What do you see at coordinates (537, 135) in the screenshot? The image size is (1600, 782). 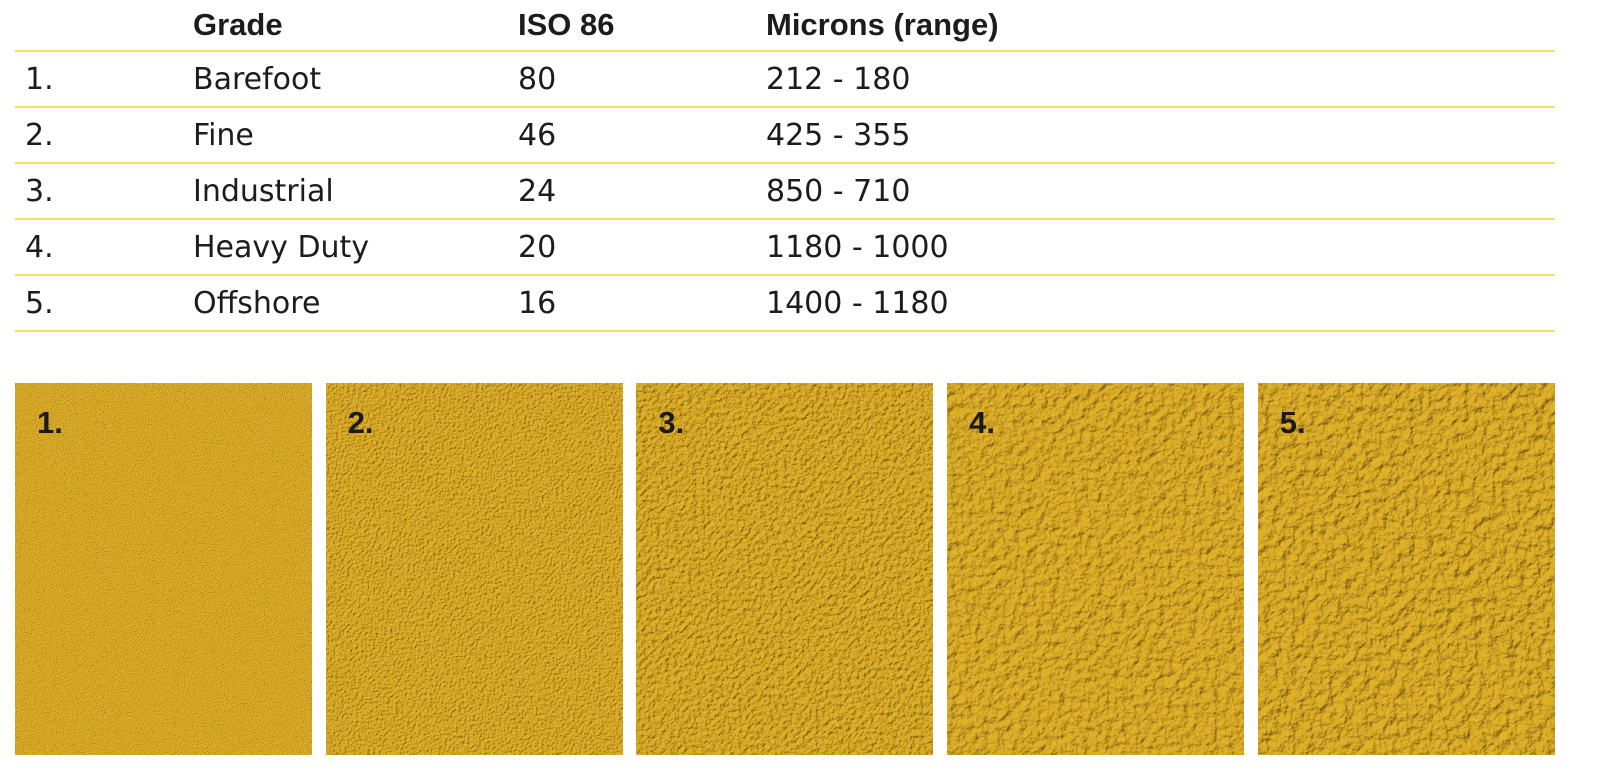 I see `table-cell: 46` at bounding box center [537, 135].